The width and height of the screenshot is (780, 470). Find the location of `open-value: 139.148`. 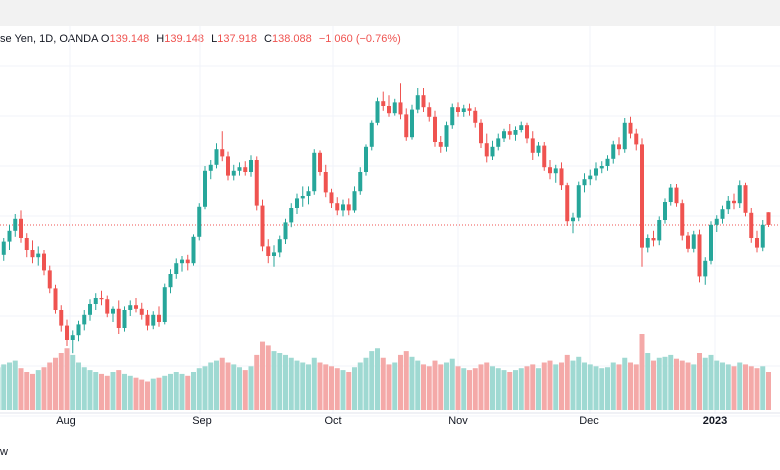

open-value: 139.148 is located at coordinates (129, 39).